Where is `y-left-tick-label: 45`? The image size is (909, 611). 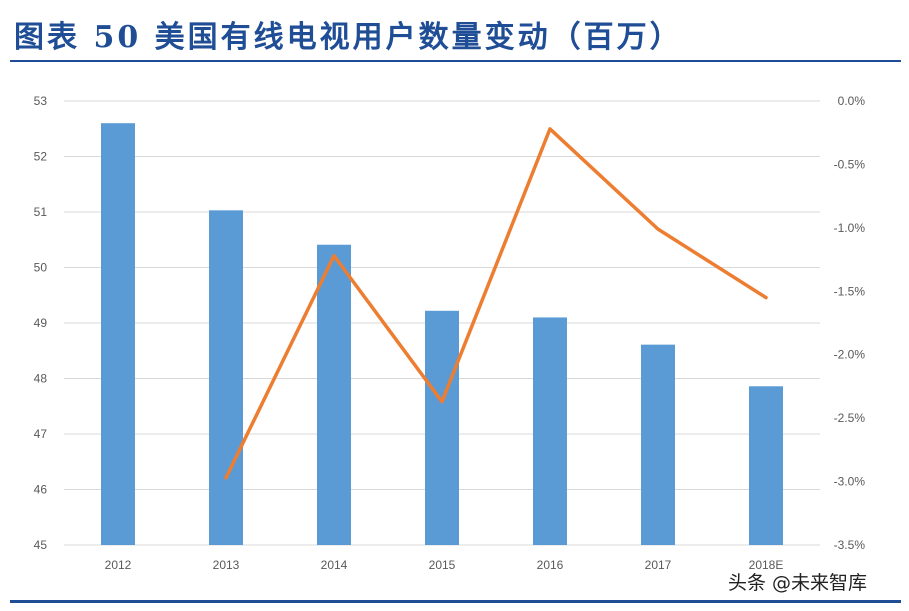
y-left-tick-label: 45 is located at coordinates (41, 545).